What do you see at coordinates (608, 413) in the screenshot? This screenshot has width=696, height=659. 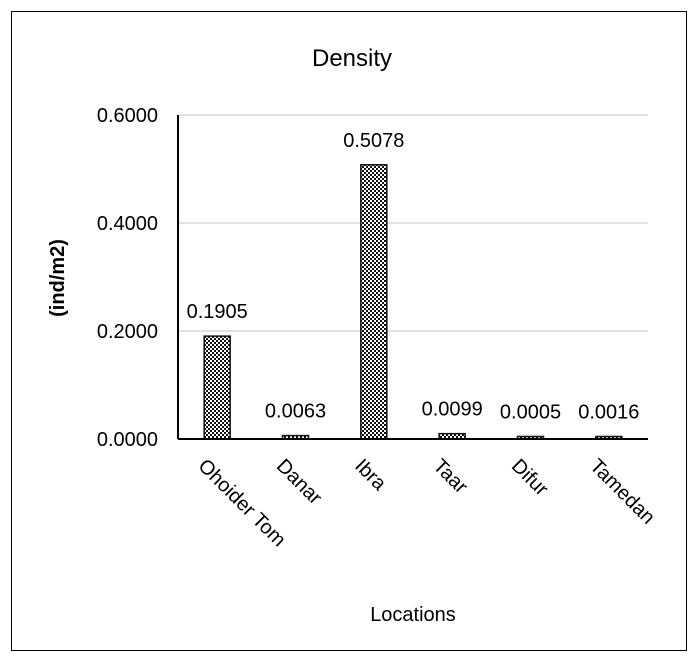 I see `data-label: 0.0016` at bounding box center [608, 413].